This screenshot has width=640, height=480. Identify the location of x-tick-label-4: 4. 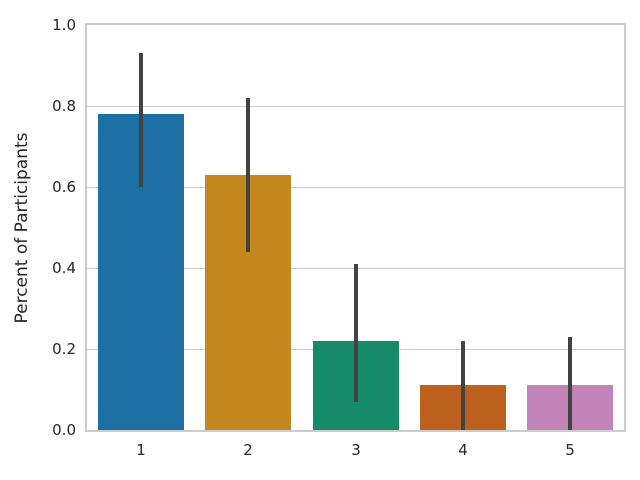
(463, 450).